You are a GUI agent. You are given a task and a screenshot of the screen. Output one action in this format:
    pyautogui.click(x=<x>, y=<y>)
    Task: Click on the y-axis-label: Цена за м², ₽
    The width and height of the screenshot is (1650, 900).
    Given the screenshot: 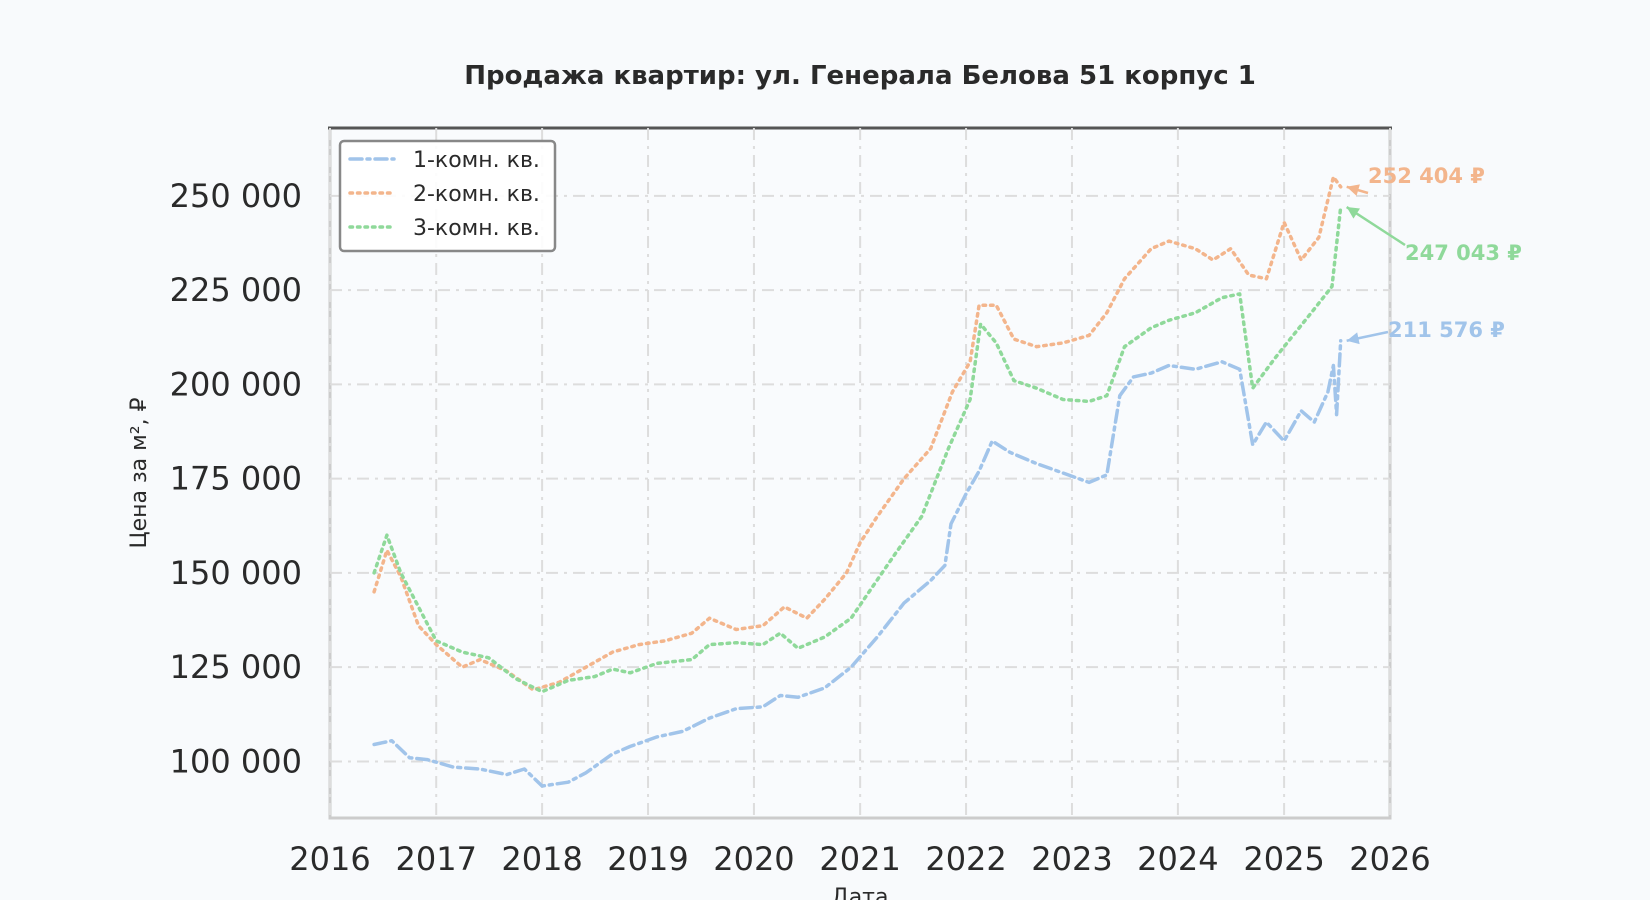 What is the action you would take?
    pyautogui.click(x=139, y=472)
    